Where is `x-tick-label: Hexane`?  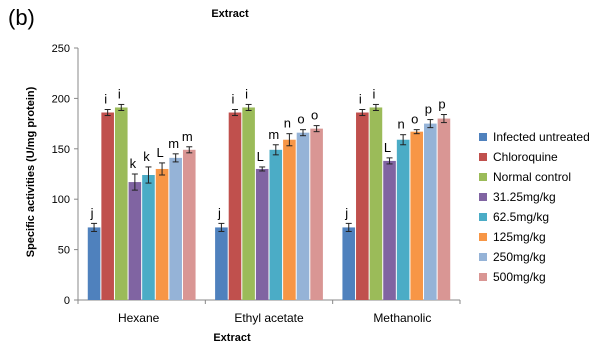
x-tick-label: Hexane is located at coordinates (139, 318).